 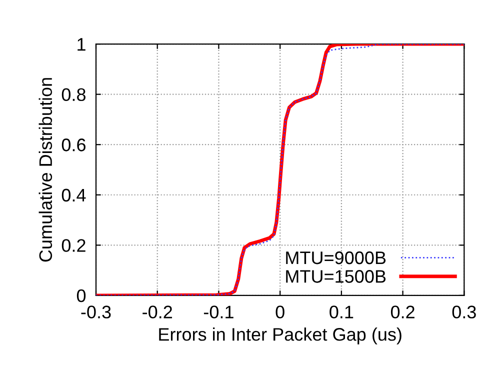 I want to click on x-tick-label: 0.3, so click(x=464, y=312).